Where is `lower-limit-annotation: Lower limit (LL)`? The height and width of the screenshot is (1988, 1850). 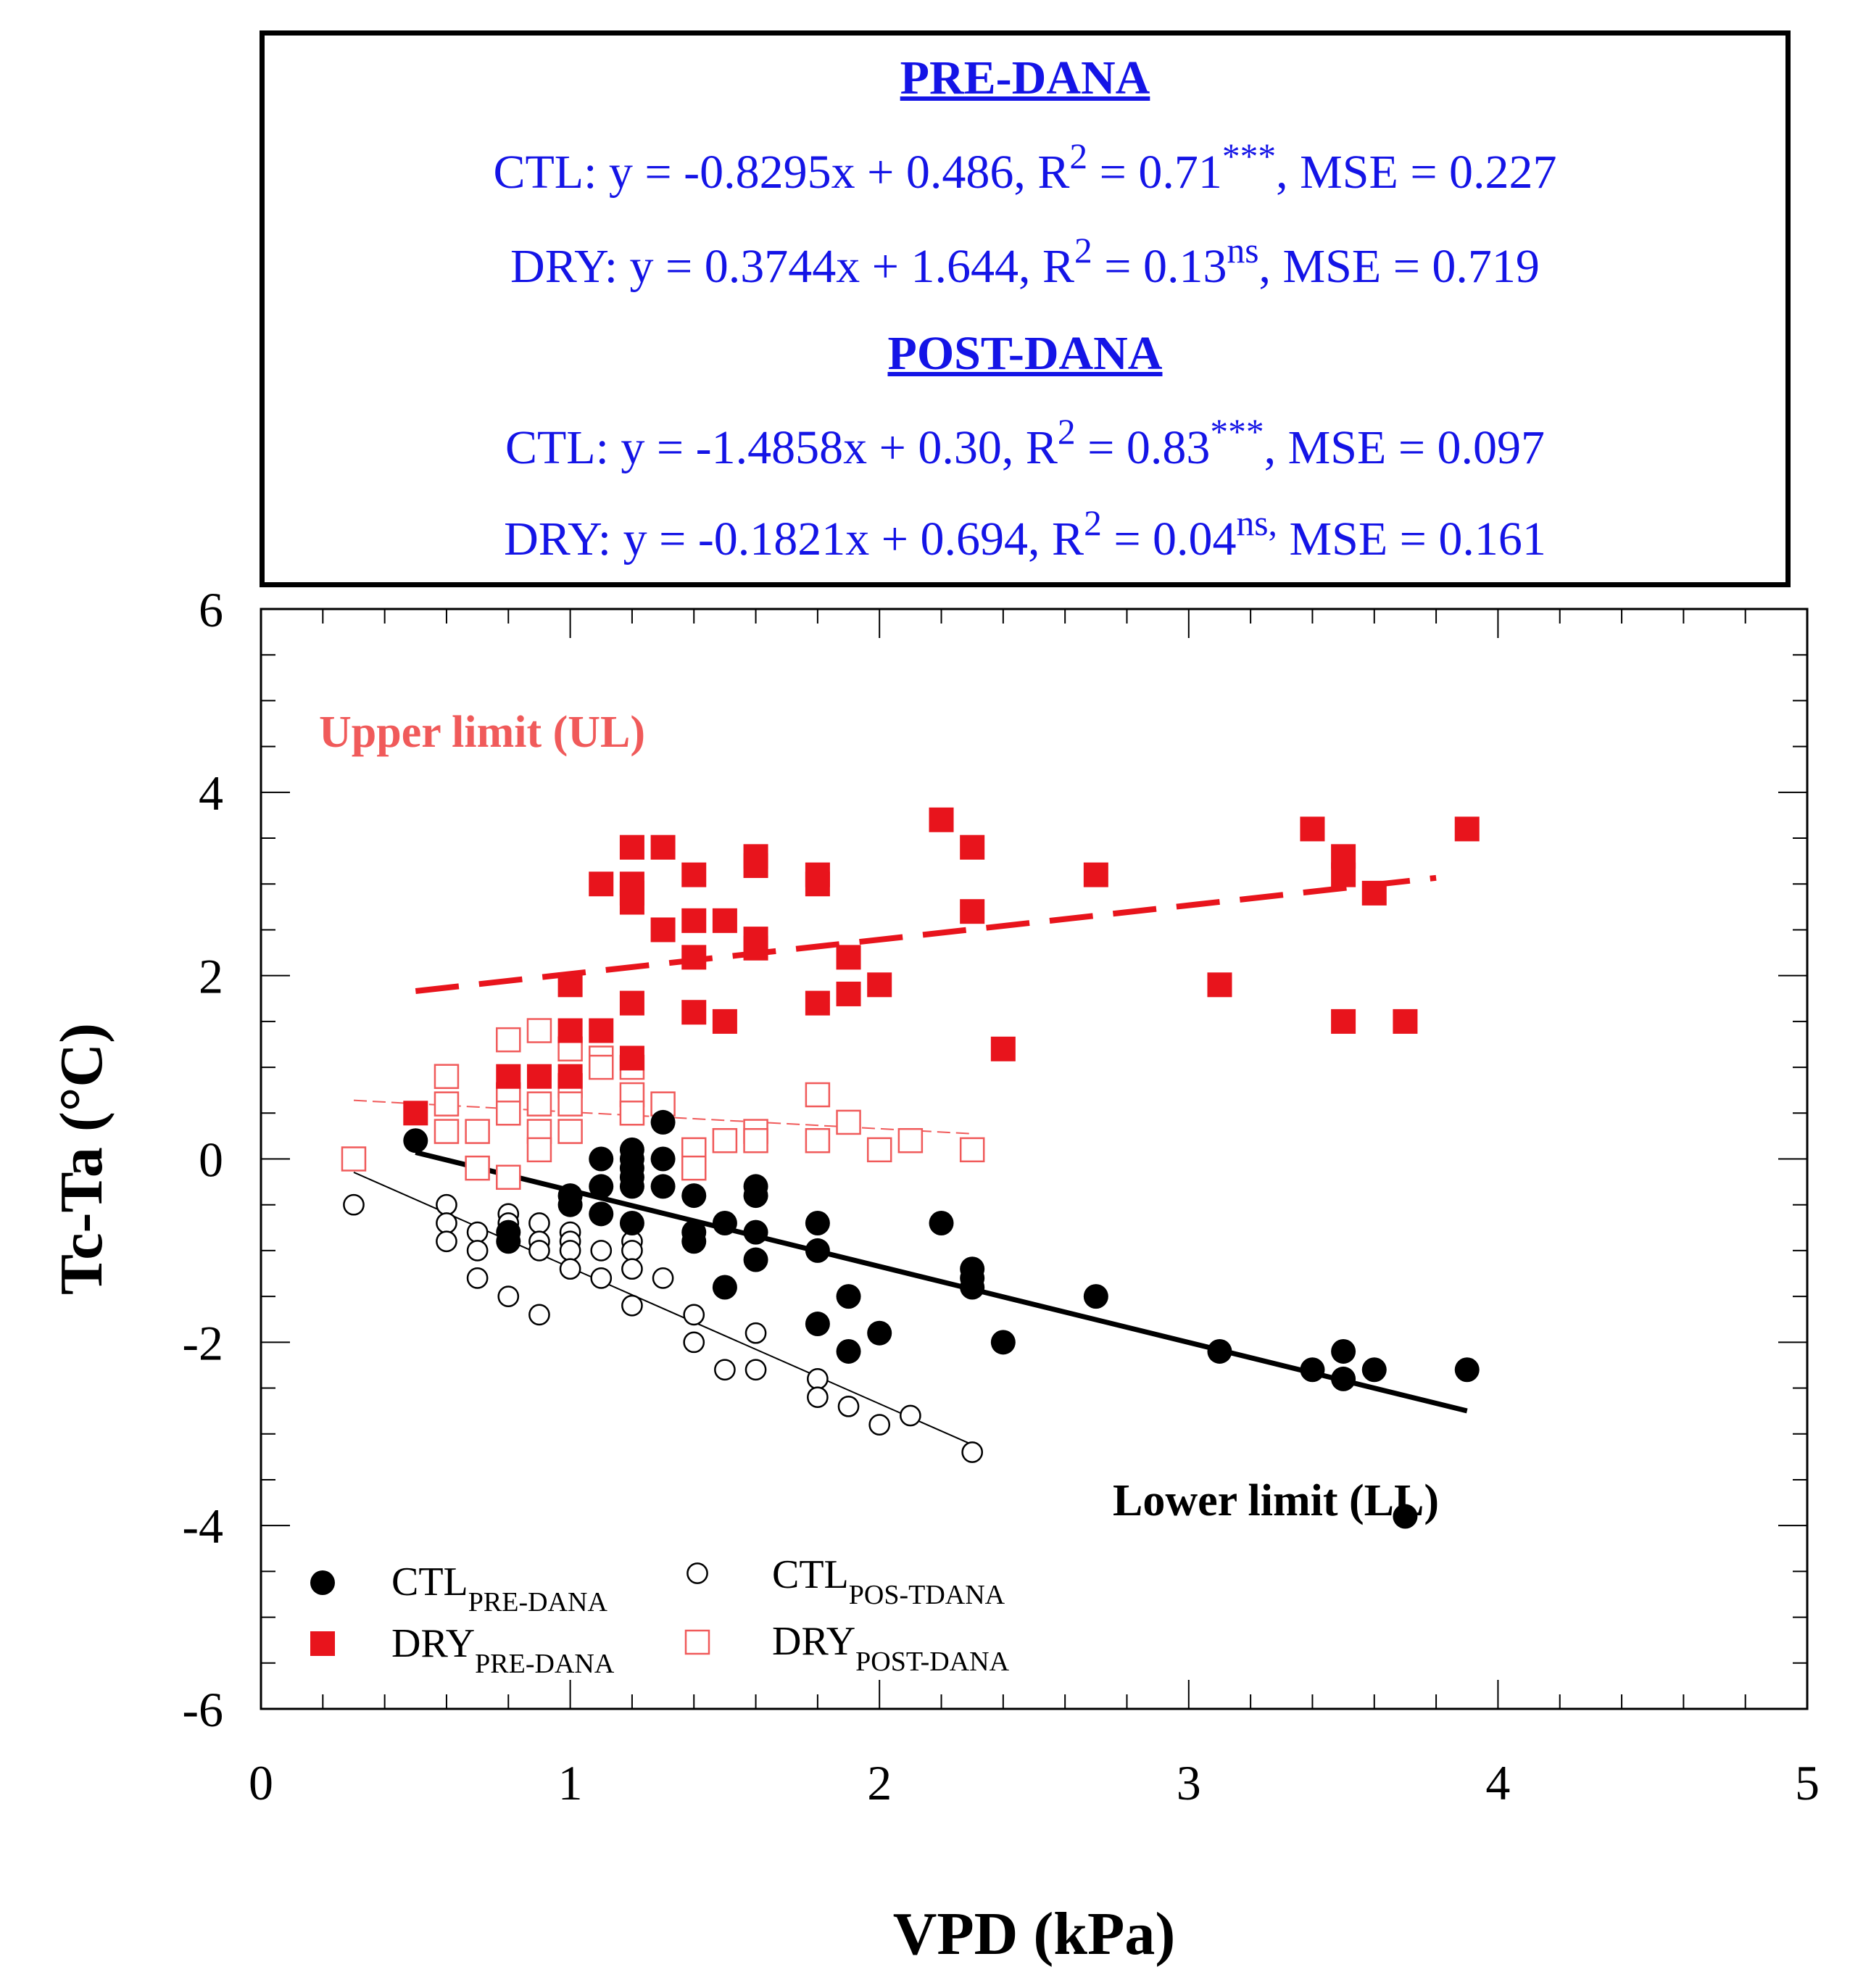 lower-limit-annotation: Lower limit (LL) is located at coordinates (1276, 1501).